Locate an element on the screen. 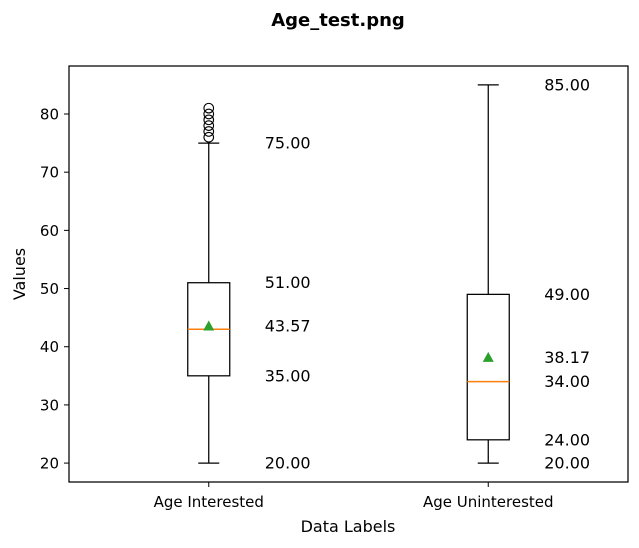  value-label: 85.00 is located at coordinates (567, 84).